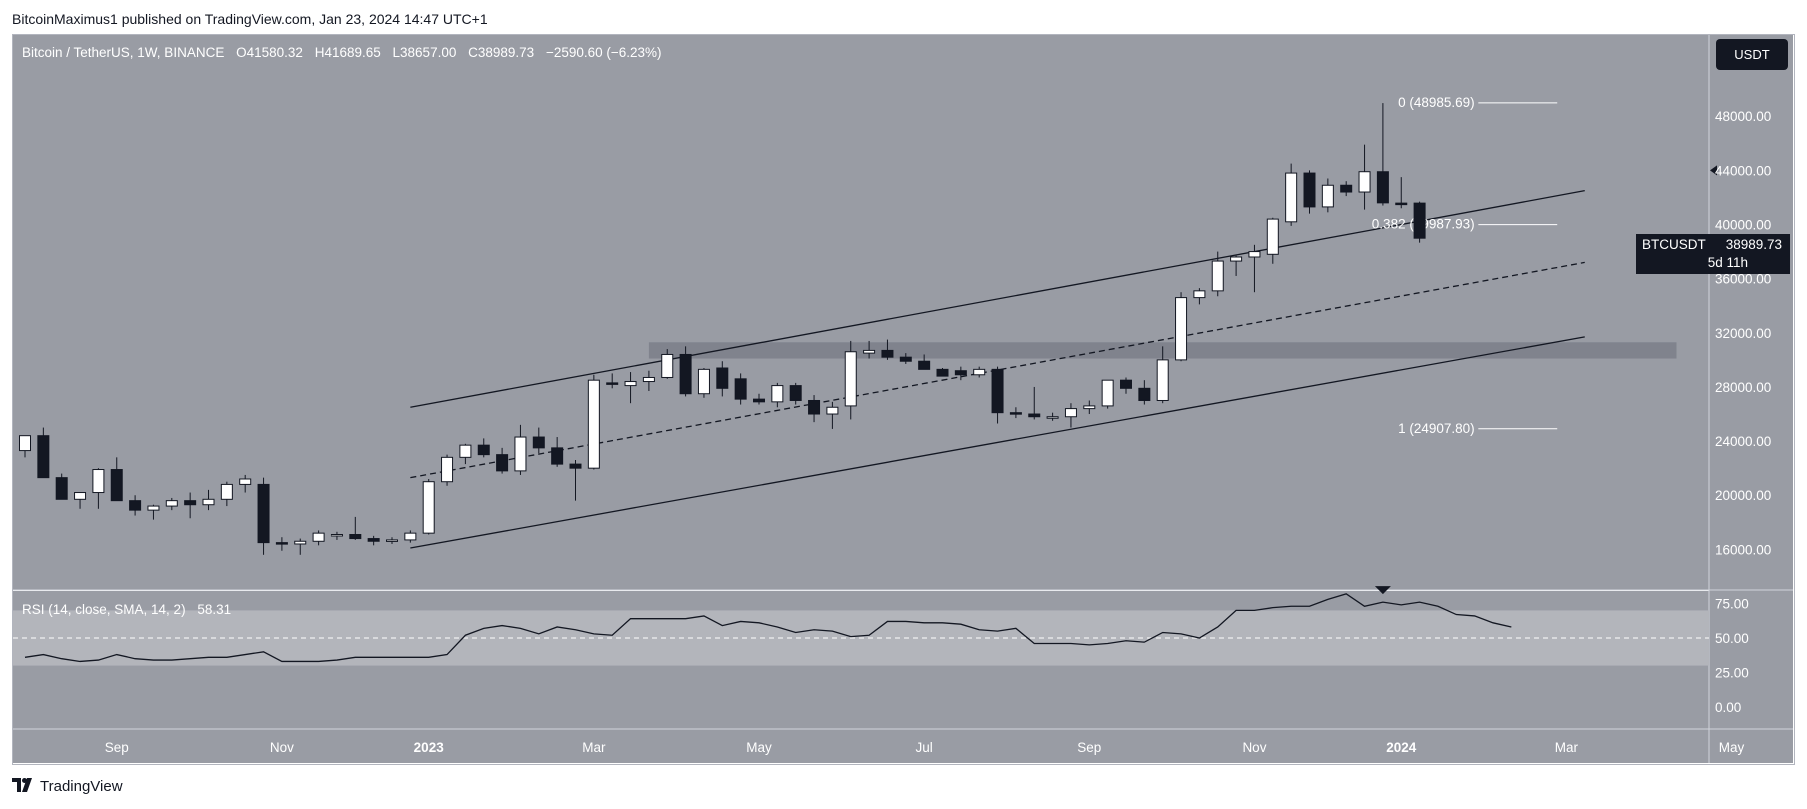  What do you see at coordinates (1743, 279) in the screenshot?
I see `price-scale-label: 36000.00` at bounding box center [1743, 279].